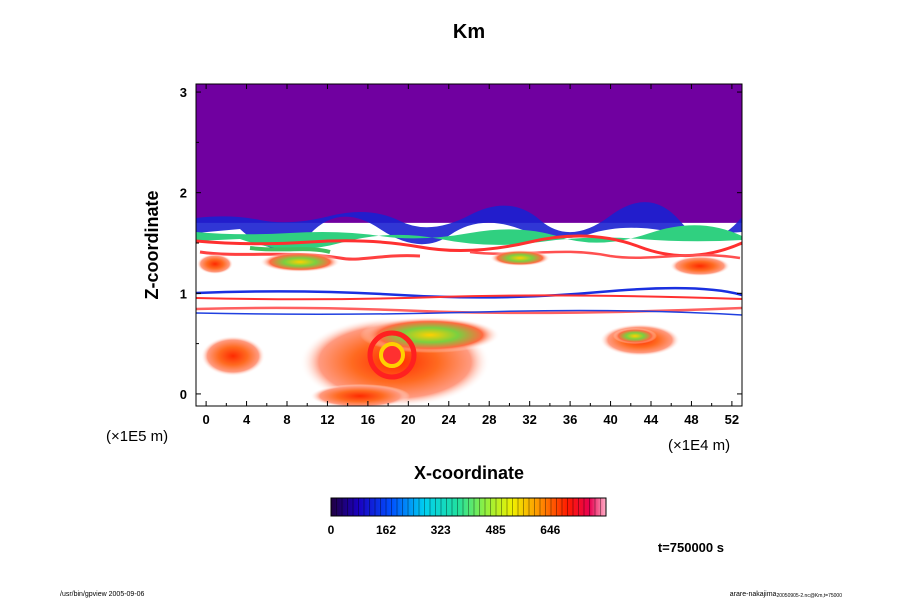 This screenshot has width=900, height=600. Describe the element at coordinates (137, 436) in the screenshot. I see `y-axis-unit: (×1E5 m)` at that location.